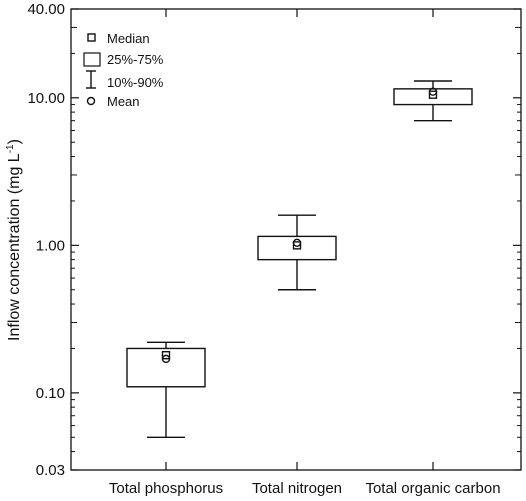  What do you see at coordinates (123, 101) in the screenshot?
I see `legend-mean-label: Mean` at bounding box center [123, 101].